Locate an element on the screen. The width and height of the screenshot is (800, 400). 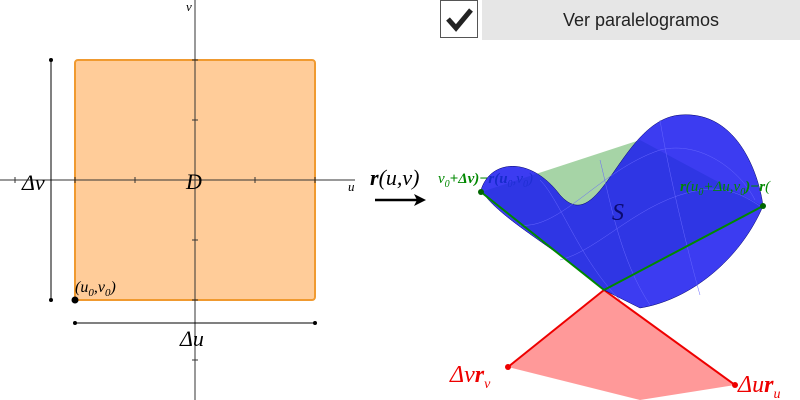
checkbox-label: Ver paralelogramos is located at coordinates (641, 20).